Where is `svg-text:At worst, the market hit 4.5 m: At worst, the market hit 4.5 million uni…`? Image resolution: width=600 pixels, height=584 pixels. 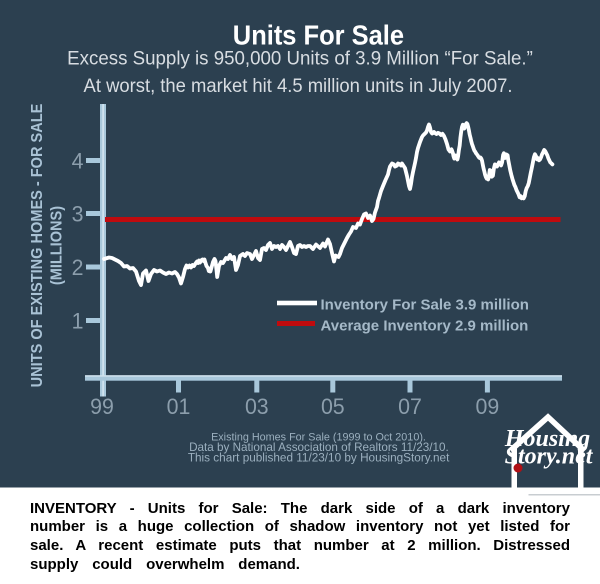 svg-text:At worst, the market hit 4.5 m: At worst, the market hit 4.5 million uni… is located at coordinates (298, 85).